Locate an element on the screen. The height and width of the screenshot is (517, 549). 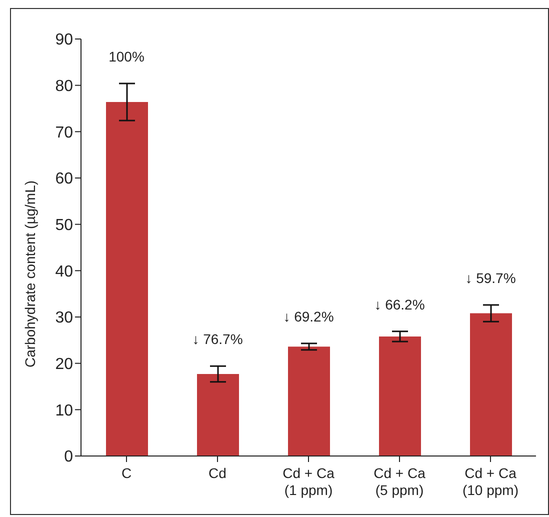
annotation: ↓ 59.7% is located at coordinates (490, 278).